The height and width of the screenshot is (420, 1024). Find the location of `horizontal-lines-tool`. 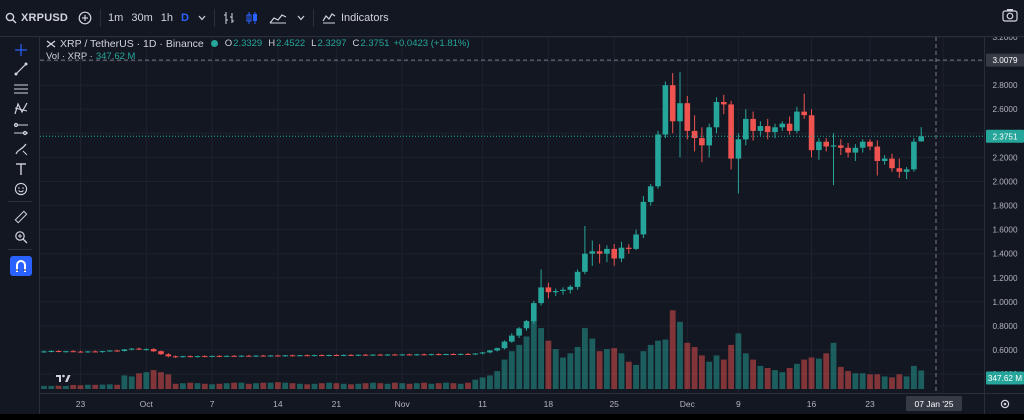

horizontal-lines-tool is located at coordinates (21, 89).